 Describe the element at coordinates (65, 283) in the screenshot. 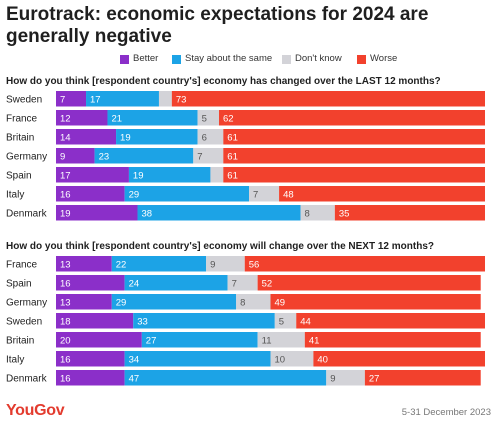

I see `value-label-better-spain: 16` at that location.